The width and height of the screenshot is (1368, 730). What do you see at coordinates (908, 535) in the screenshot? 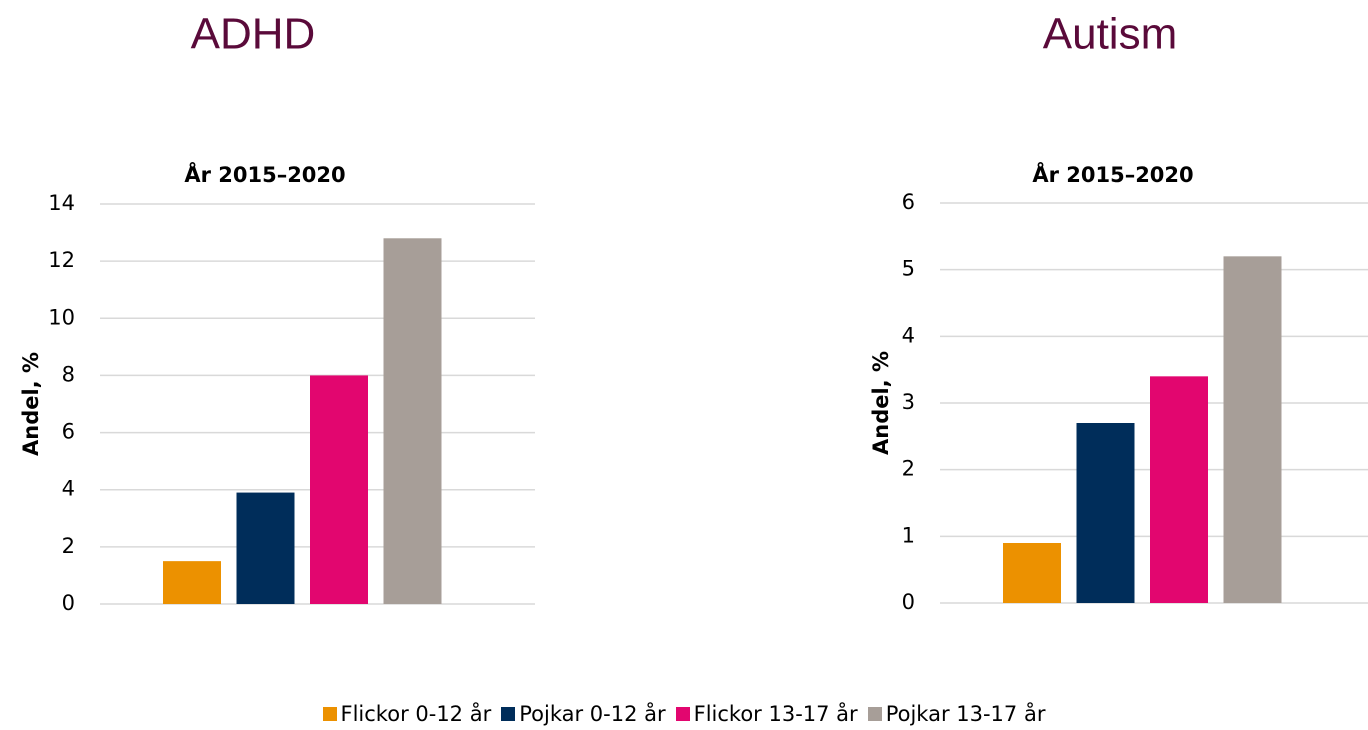
I see `y-tick-label: 1` at bounding box center [908, 535].